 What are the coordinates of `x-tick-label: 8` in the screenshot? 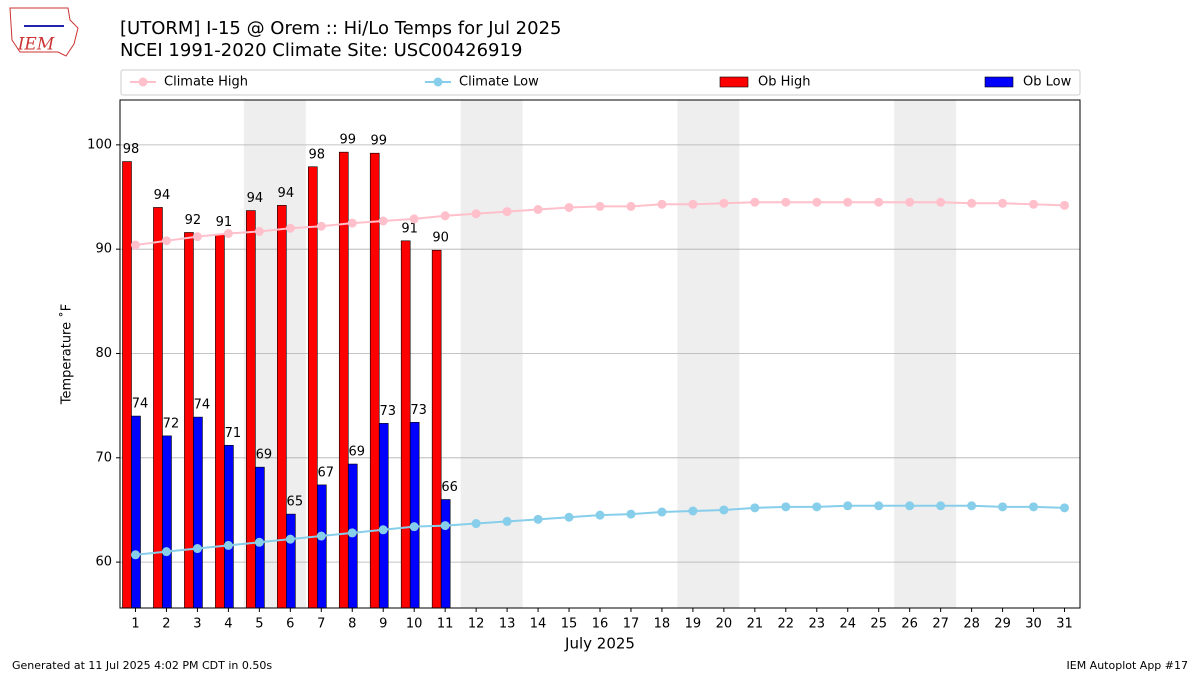 It's located at (352, 624).